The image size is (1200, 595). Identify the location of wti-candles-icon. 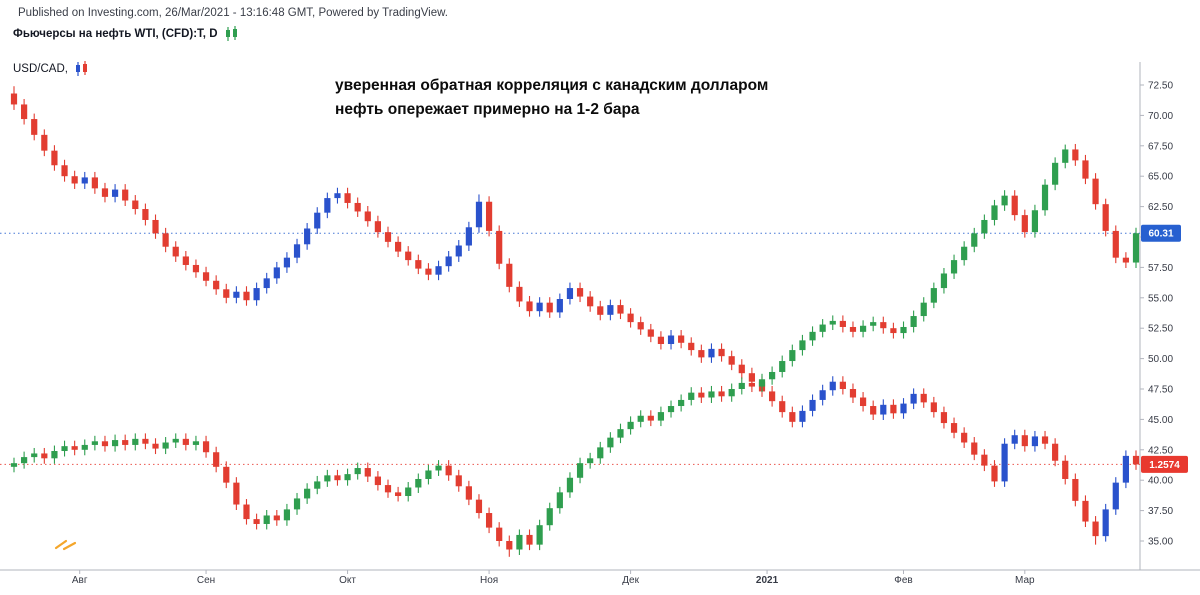
(231, 33).